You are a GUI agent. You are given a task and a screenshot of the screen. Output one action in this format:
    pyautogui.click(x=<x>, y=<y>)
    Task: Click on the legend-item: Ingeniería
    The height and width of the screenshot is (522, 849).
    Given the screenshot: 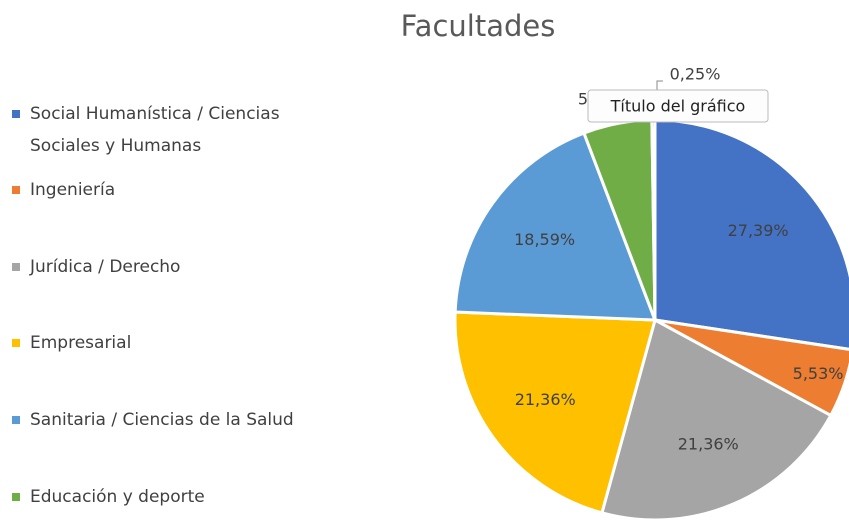 What is the action you would take?
    pyautogui.click(x=172, y=190)
    